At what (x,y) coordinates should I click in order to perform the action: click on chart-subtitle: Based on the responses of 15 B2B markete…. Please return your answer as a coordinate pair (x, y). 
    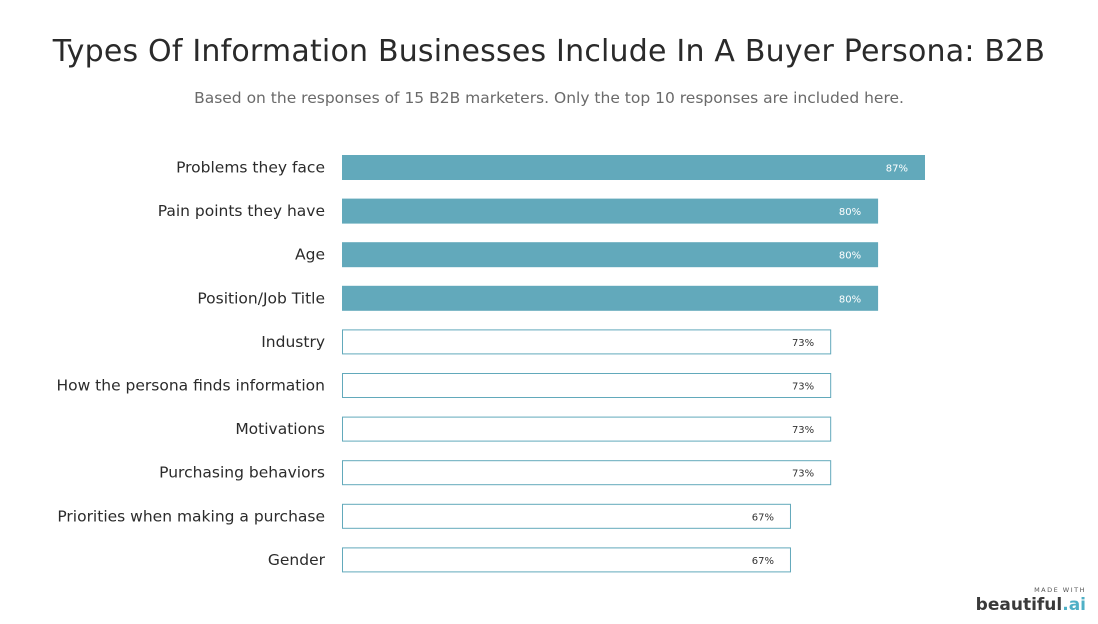
    Looking at the image, I should click on (549, 98).